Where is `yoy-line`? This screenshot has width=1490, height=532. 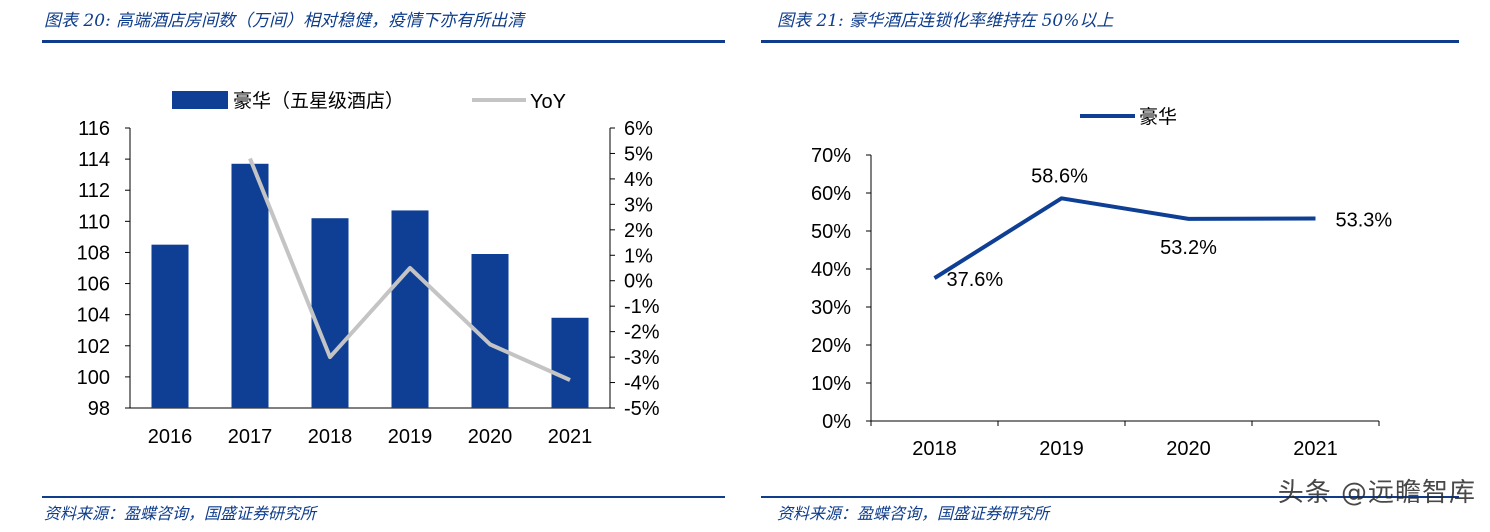
yoy-line is located at coordinates (409, 269).